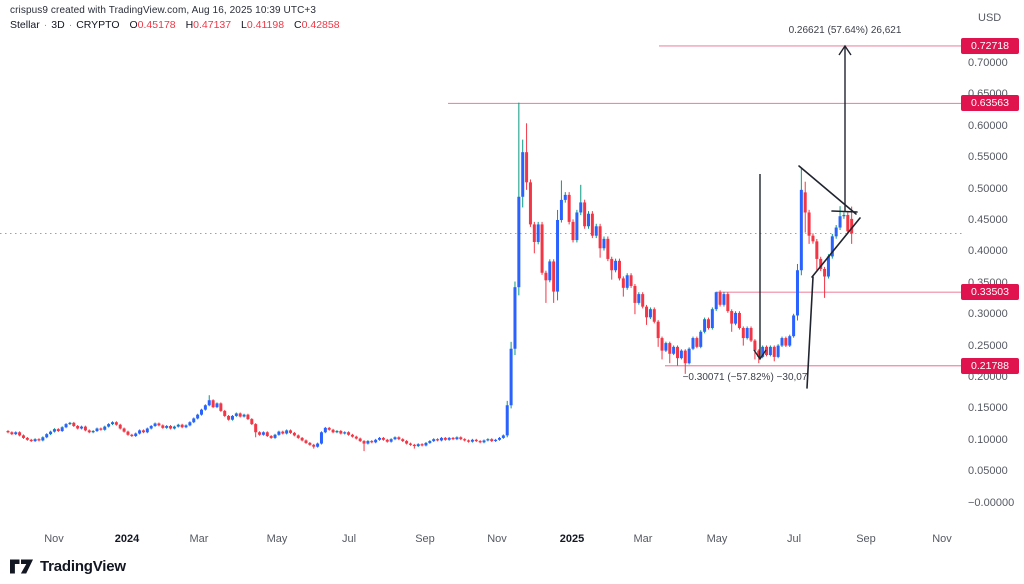 This screenshot has height=584, width=1024. What do you see at coordinates (58, 25) in the screenshot?
I see `timeframe-label: 3D` at bounding box center [58, 25].